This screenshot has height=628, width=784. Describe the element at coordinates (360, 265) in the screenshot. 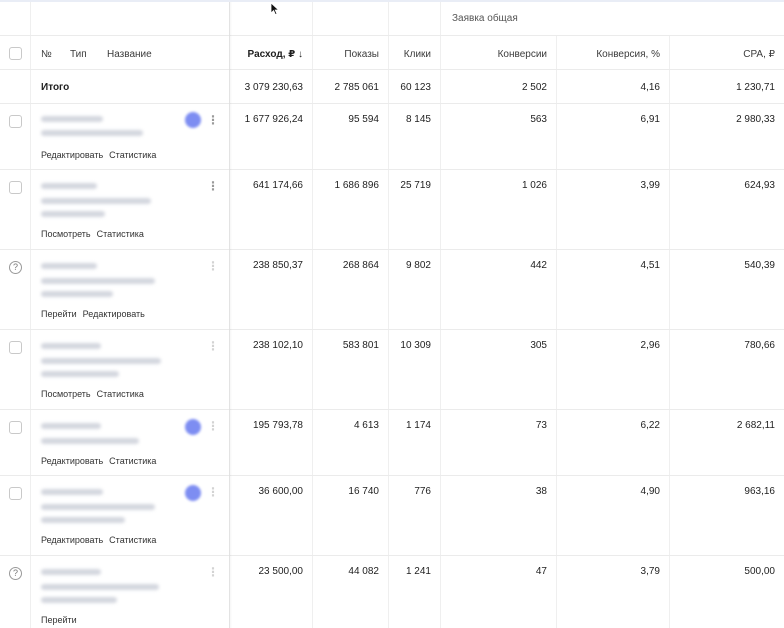

I see `row-impressions: 268 864` at that location.